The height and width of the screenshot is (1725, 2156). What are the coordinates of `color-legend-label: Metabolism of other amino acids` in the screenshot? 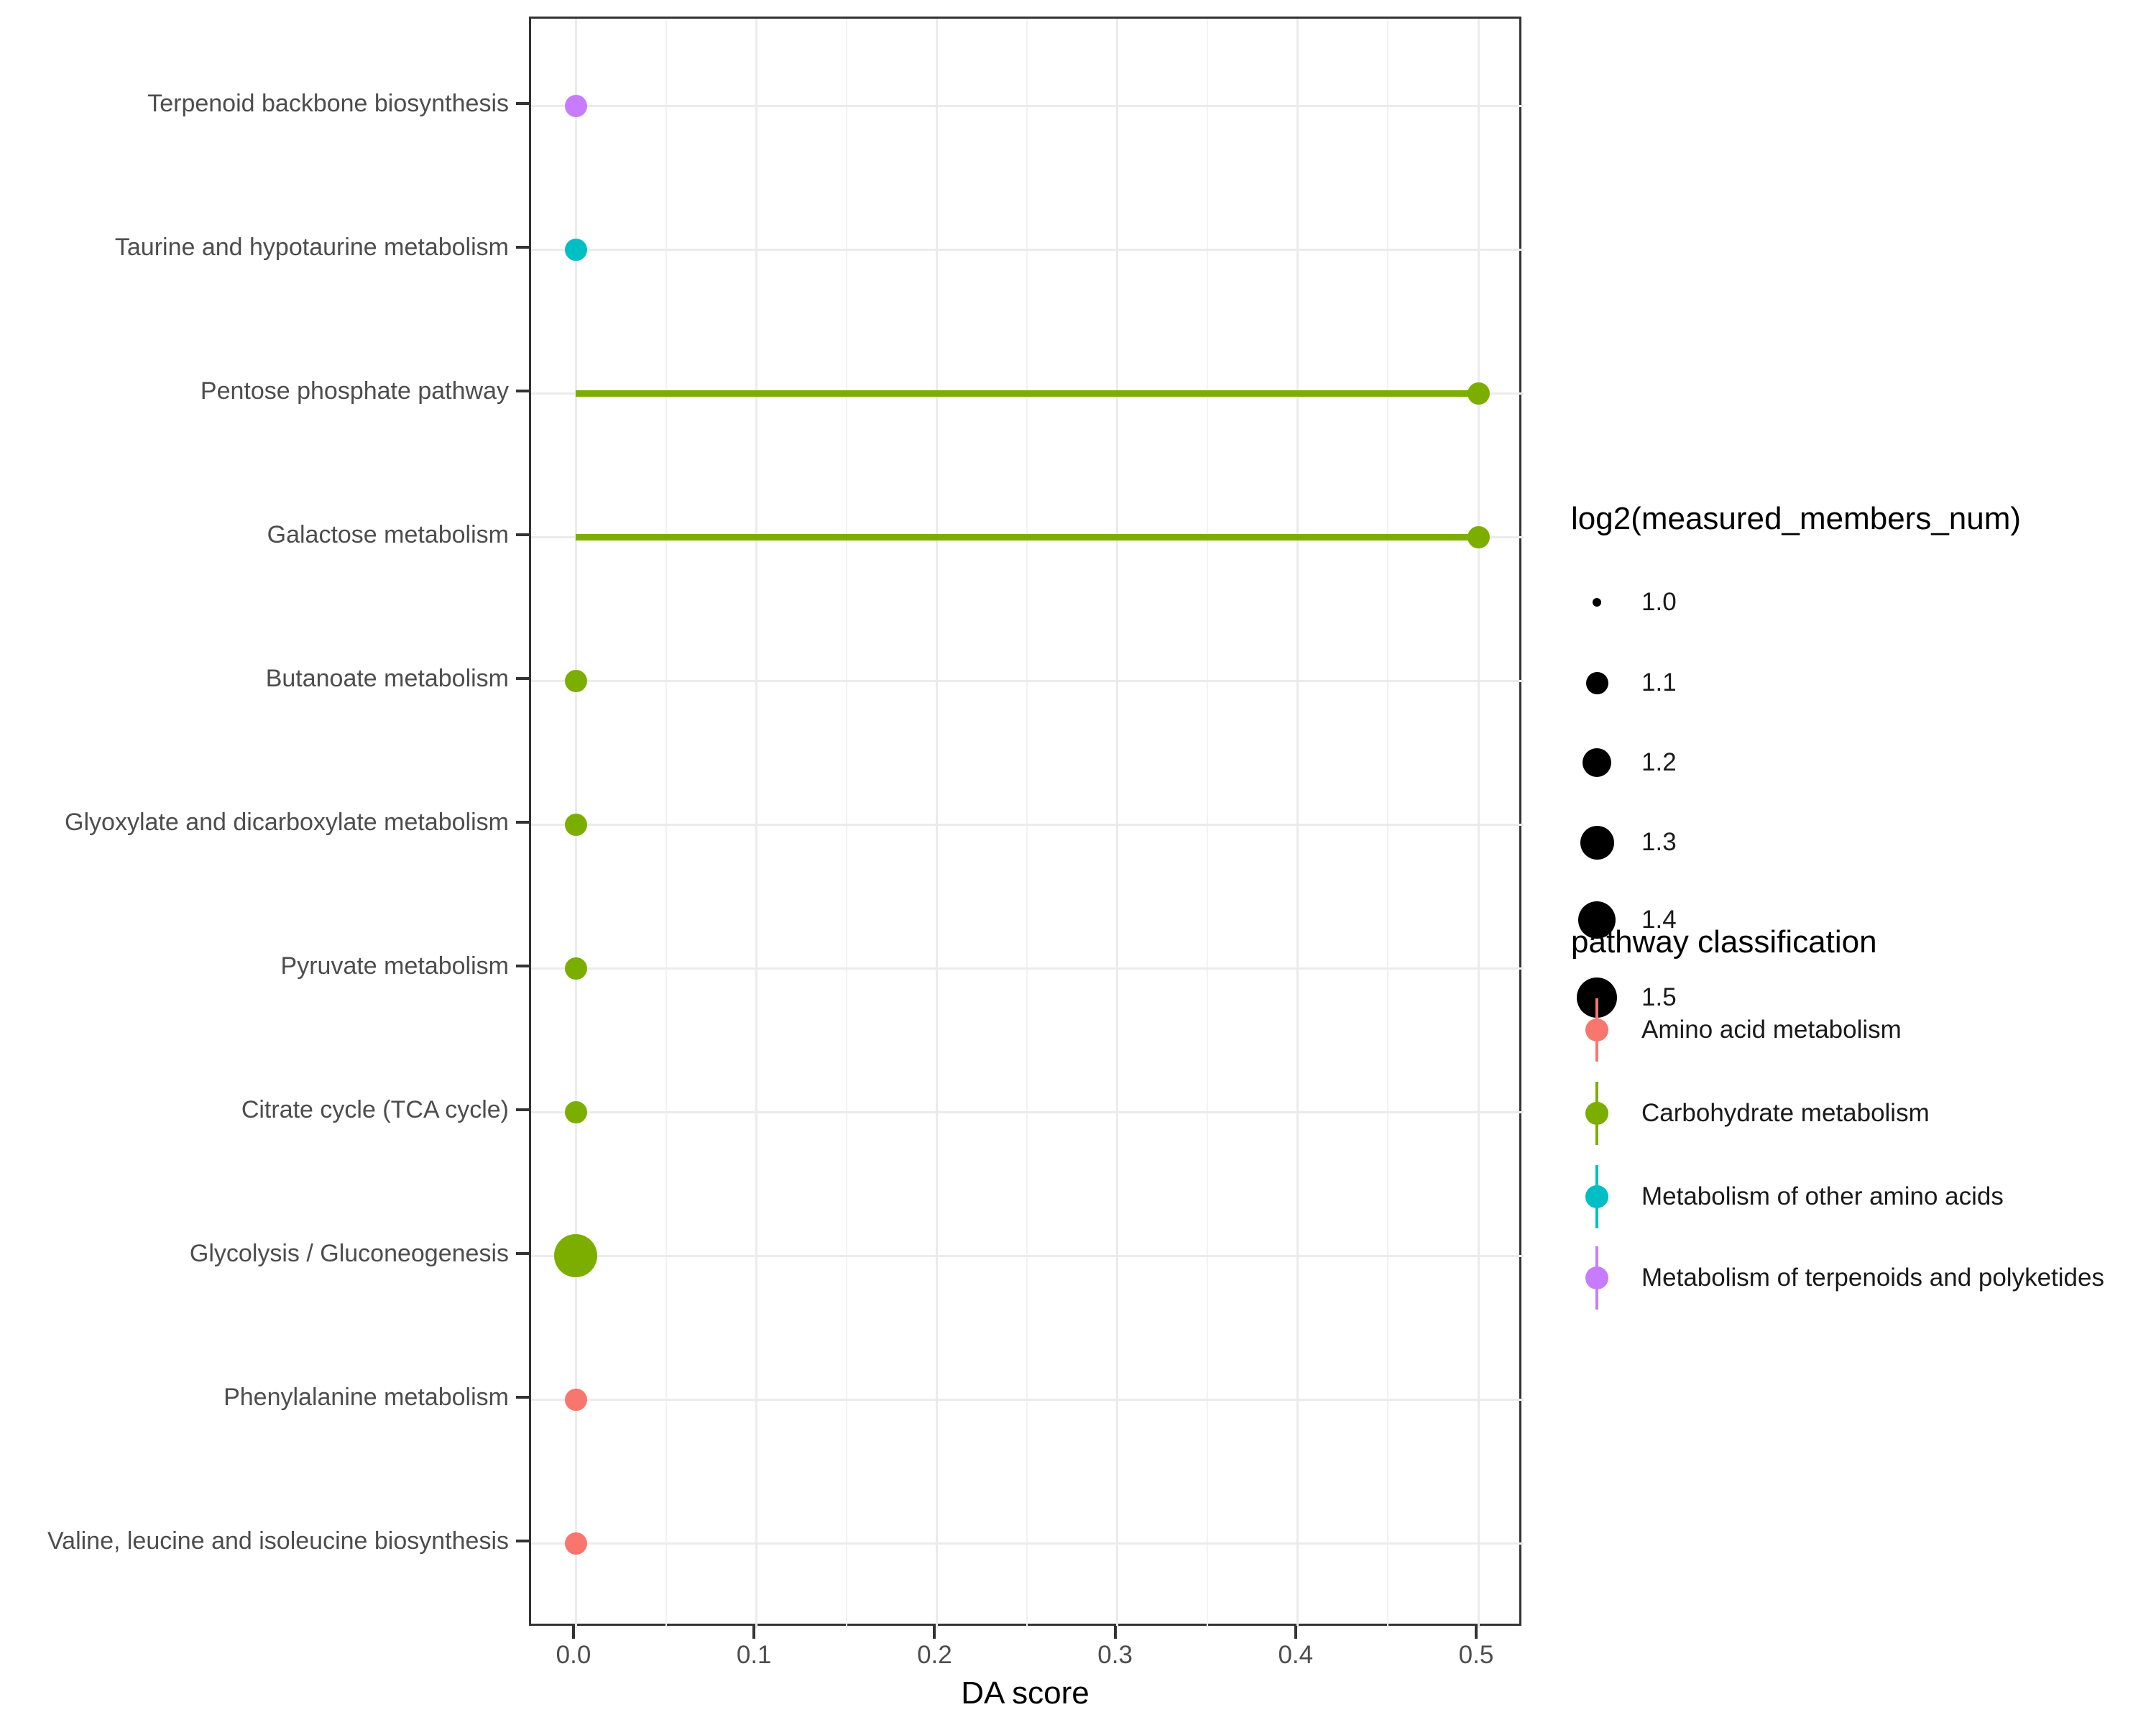 It's located at (1823, 1196).